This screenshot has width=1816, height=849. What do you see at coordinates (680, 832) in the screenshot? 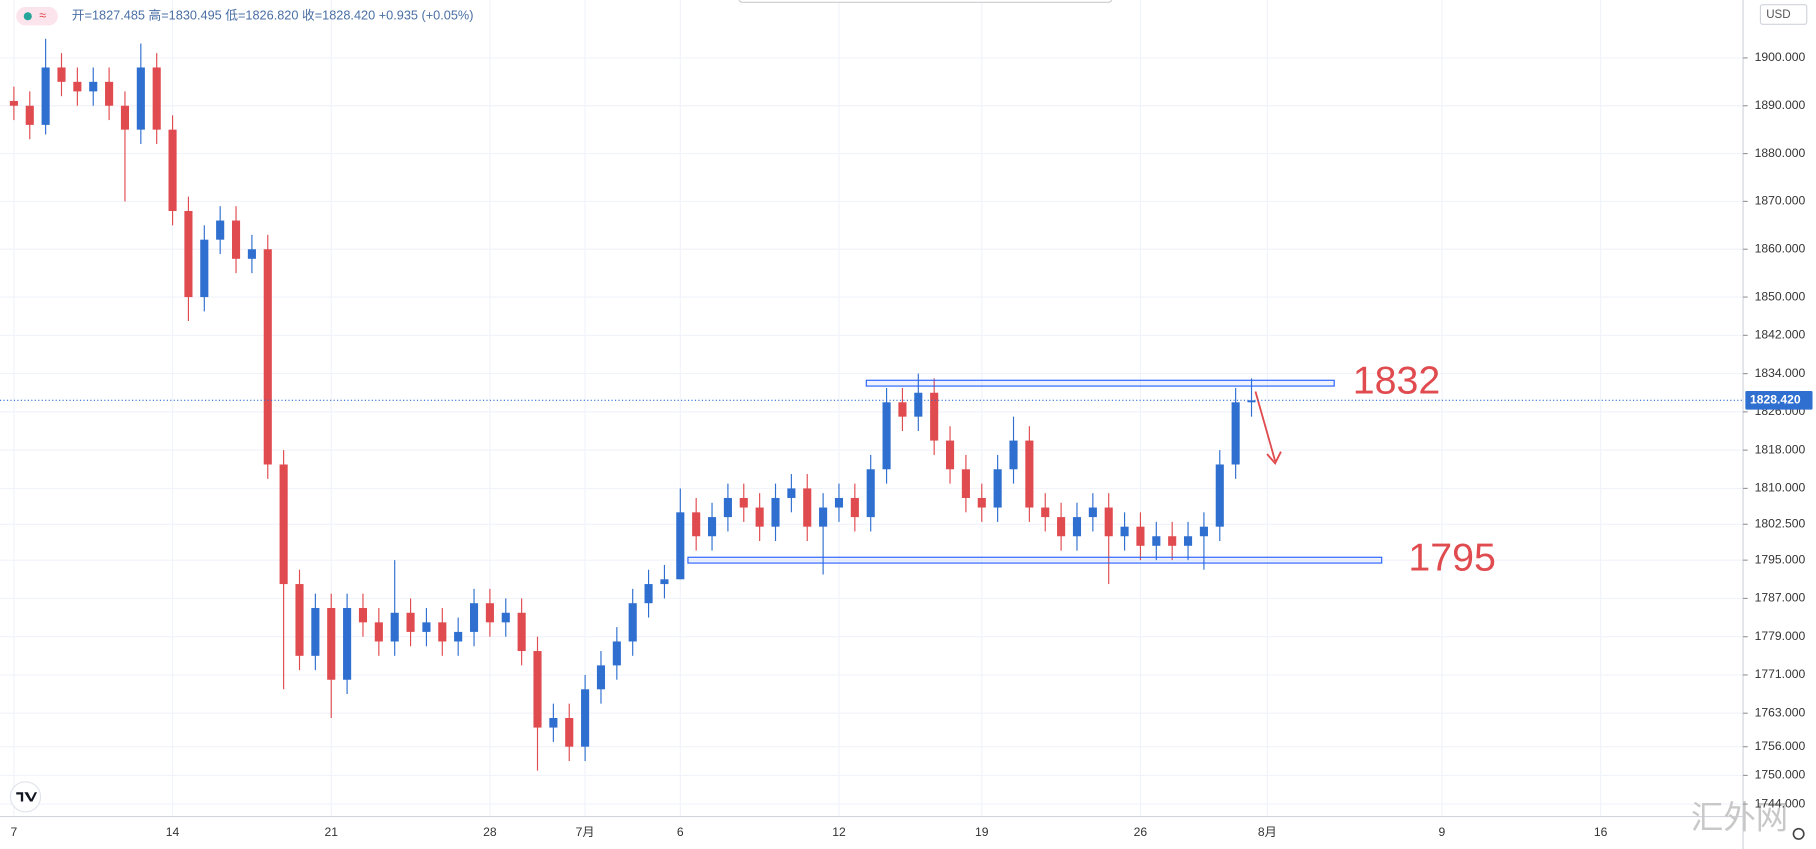
I see `x-tick-label: 6` at bounding box center [680, 832].